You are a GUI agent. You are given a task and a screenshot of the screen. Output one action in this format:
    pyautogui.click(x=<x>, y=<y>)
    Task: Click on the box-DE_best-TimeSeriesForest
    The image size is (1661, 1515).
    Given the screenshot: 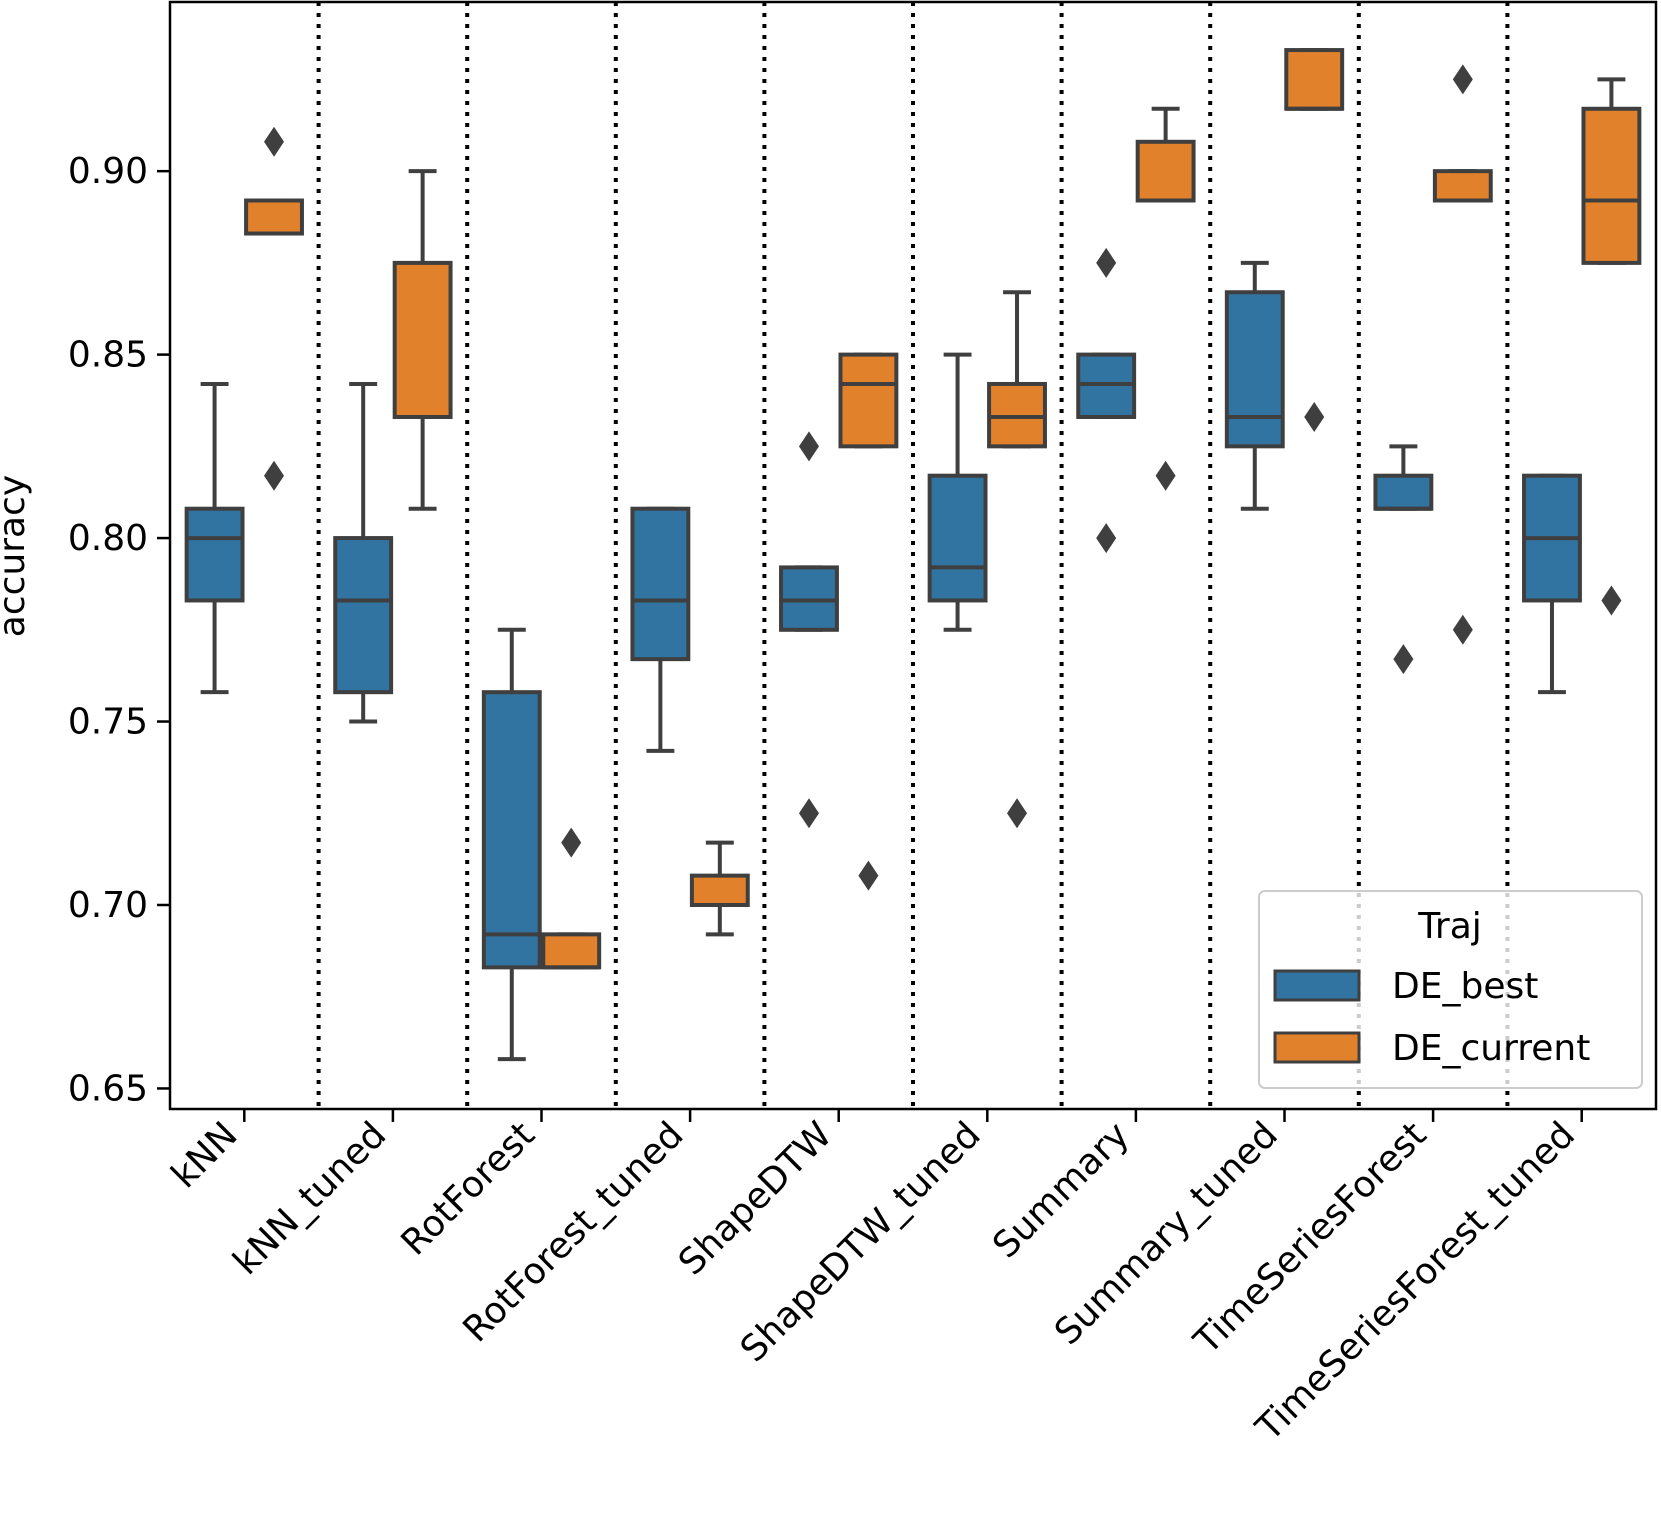 What is the action you would take?
    pyautogui.click(x=1403, y=559)
    